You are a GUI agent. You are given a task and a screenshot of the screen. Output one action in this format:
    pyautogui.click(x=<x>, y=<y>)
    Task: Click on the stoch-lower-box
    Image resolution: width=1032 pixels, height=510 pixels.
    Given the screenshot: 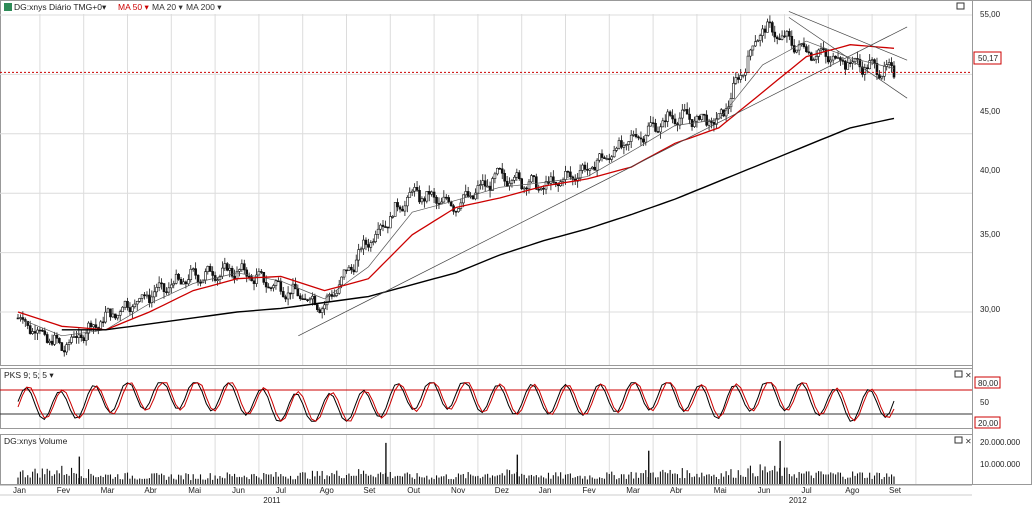 What is the action you would take?
    pyautogui.click(x=987, y=422)
    